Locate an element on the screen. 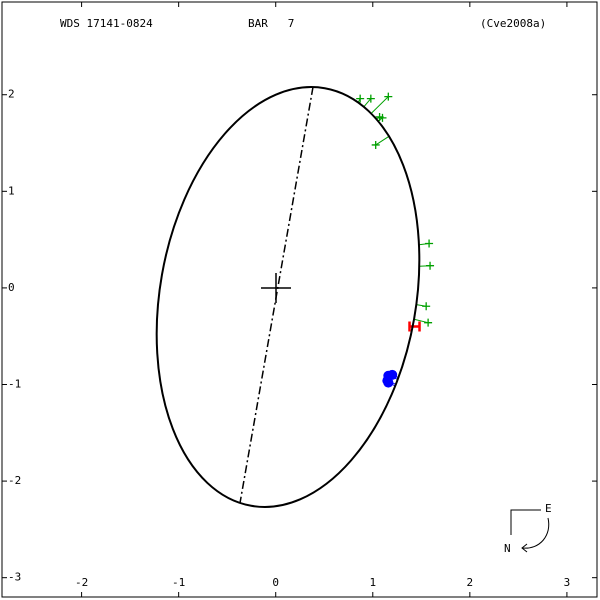 This screenshot has height=600, width=600. y-tick-label: 2 is located at coordinates (11, 94).